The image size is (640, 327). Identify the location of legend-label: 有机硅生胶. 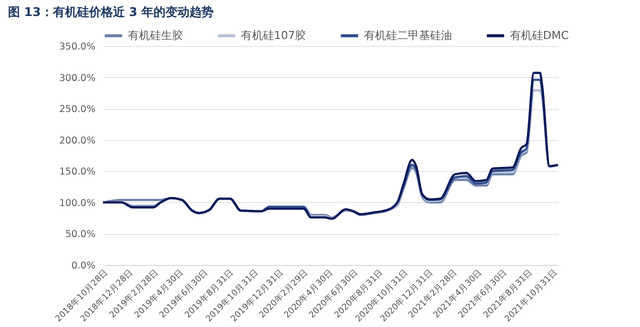
(155, 35).